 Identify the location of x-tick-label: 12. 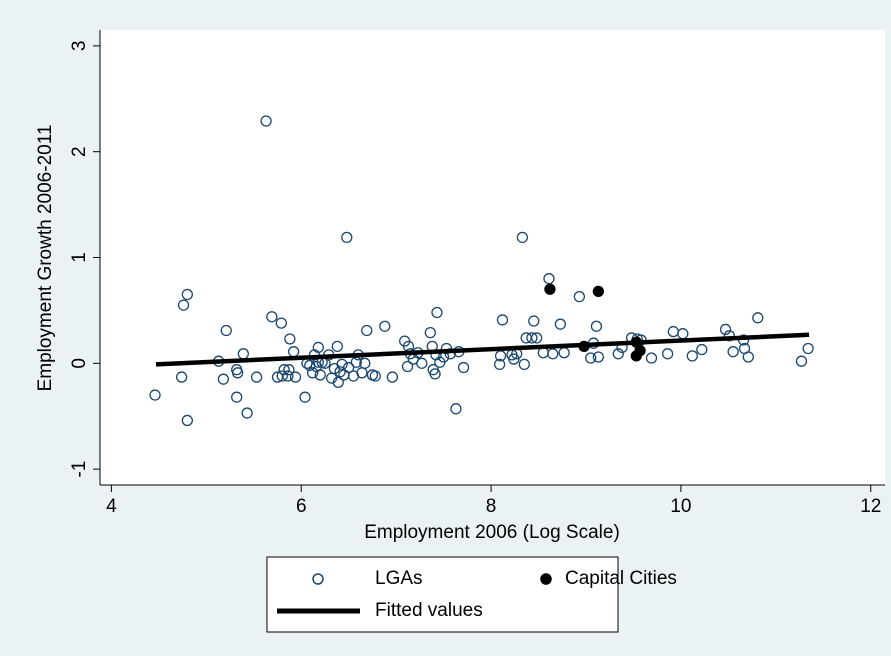
(870, 506).